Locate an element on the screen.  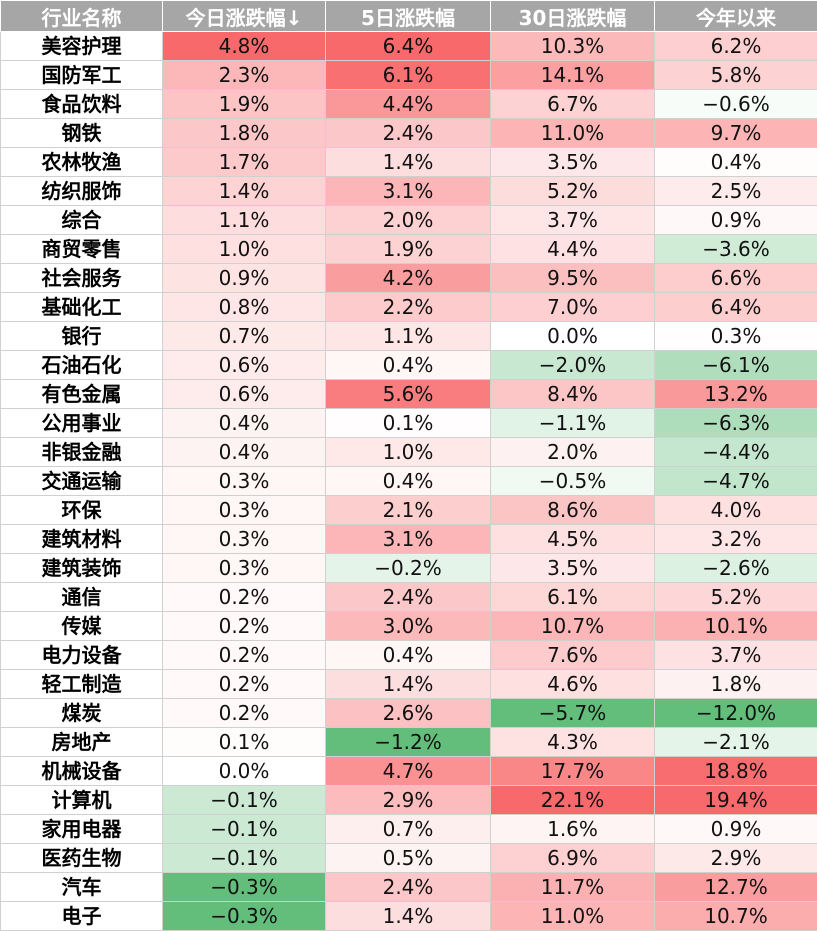
30day-change-cell: 4.4% is located at coordinates (573, 249).